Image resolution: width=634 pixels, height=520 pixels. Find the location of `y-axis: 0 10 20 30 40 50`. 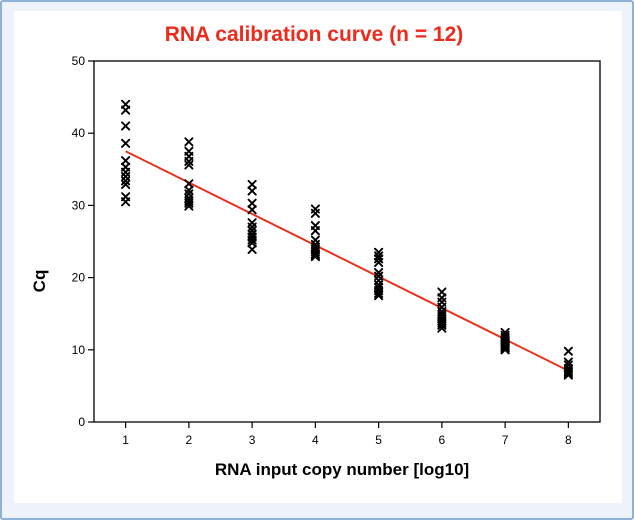

y-axis: 0 10 20 30 40 50 is located at coordinates (83, 241).